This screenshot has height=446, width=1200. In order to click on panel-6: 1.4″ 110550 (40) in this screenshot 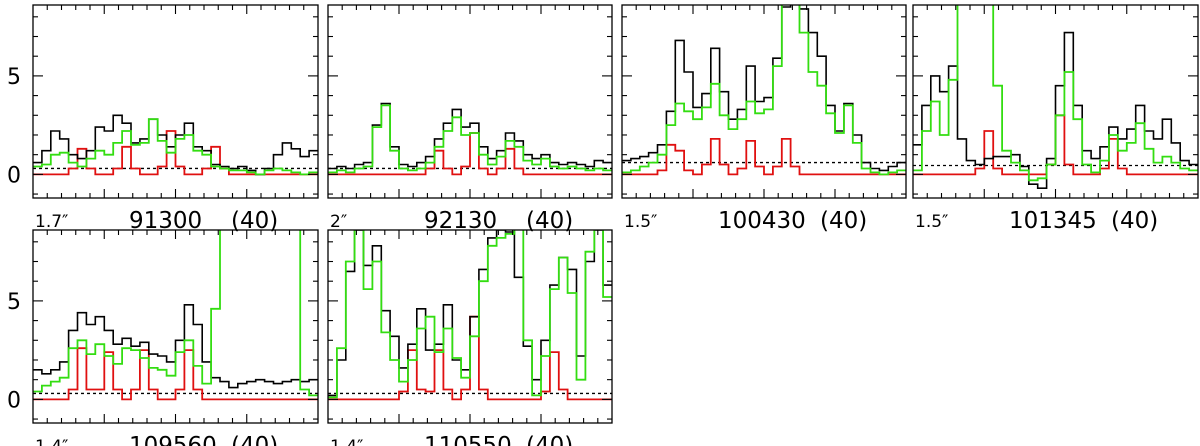, I will do `click(470, 337)`.